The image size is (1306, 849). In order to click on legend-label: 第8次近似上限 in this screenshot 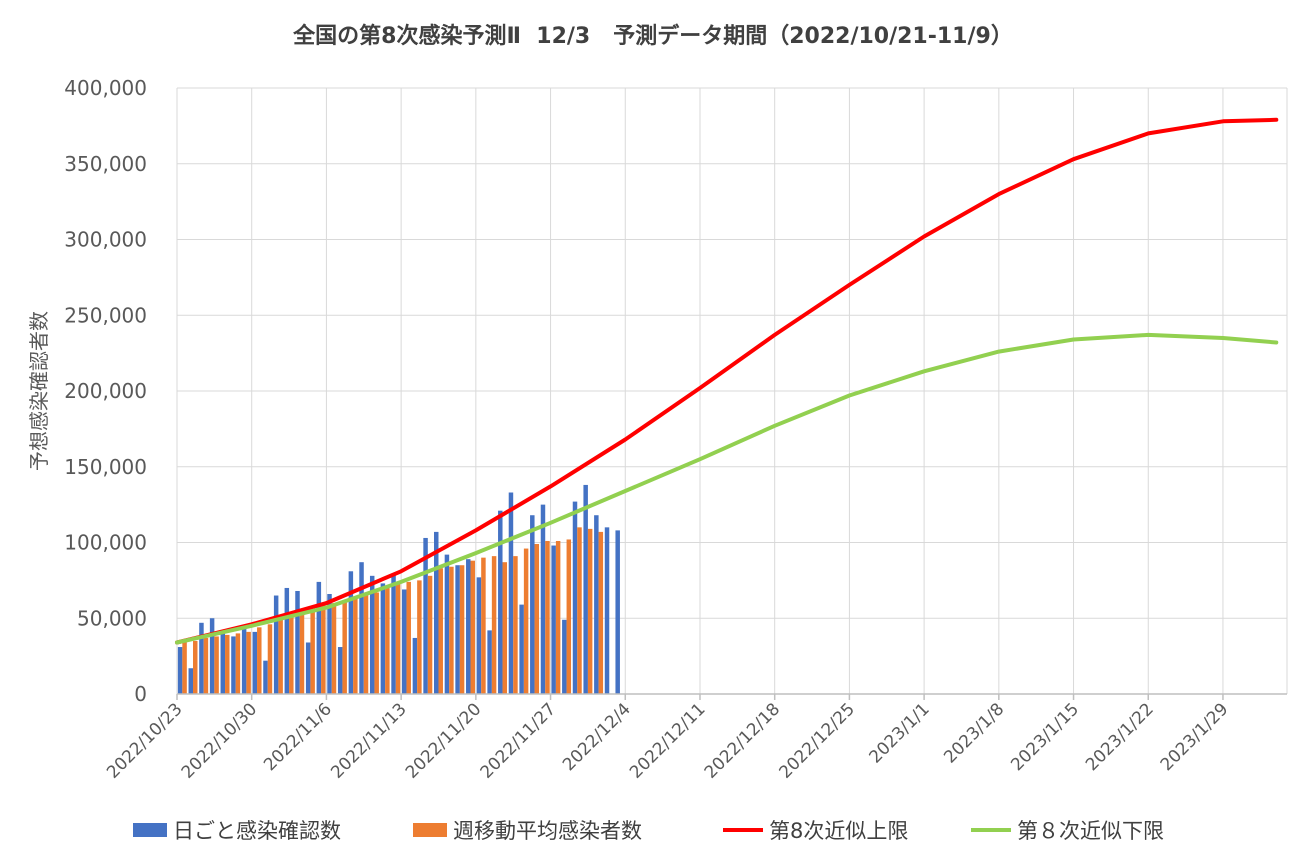, I will do `click(839, 831)`.